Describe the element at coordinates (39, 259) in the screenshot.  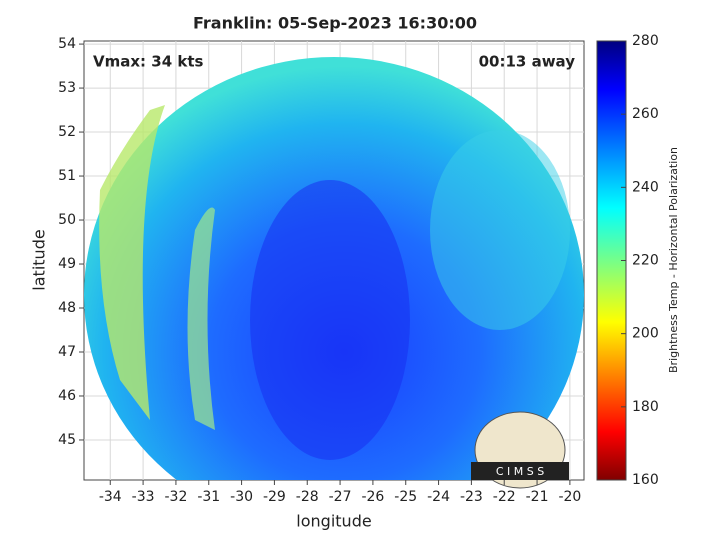
I see `y-axis-label: latitude` at that location.